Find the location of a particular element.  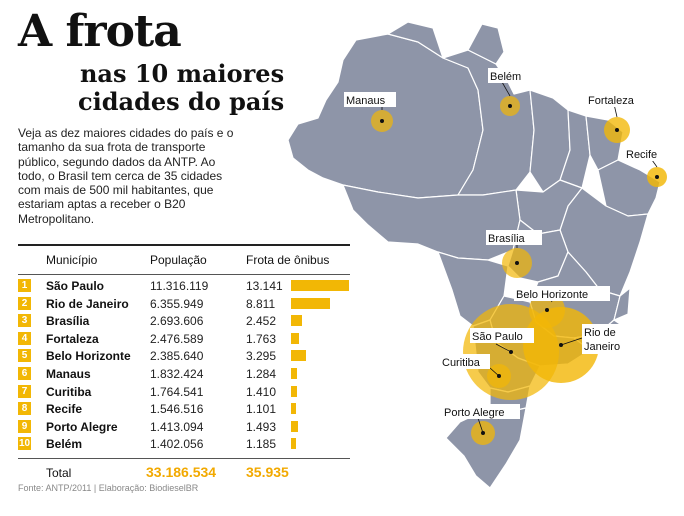

label-belo-horizonte: Belo Horizonte is located at coordinates (552, 295).